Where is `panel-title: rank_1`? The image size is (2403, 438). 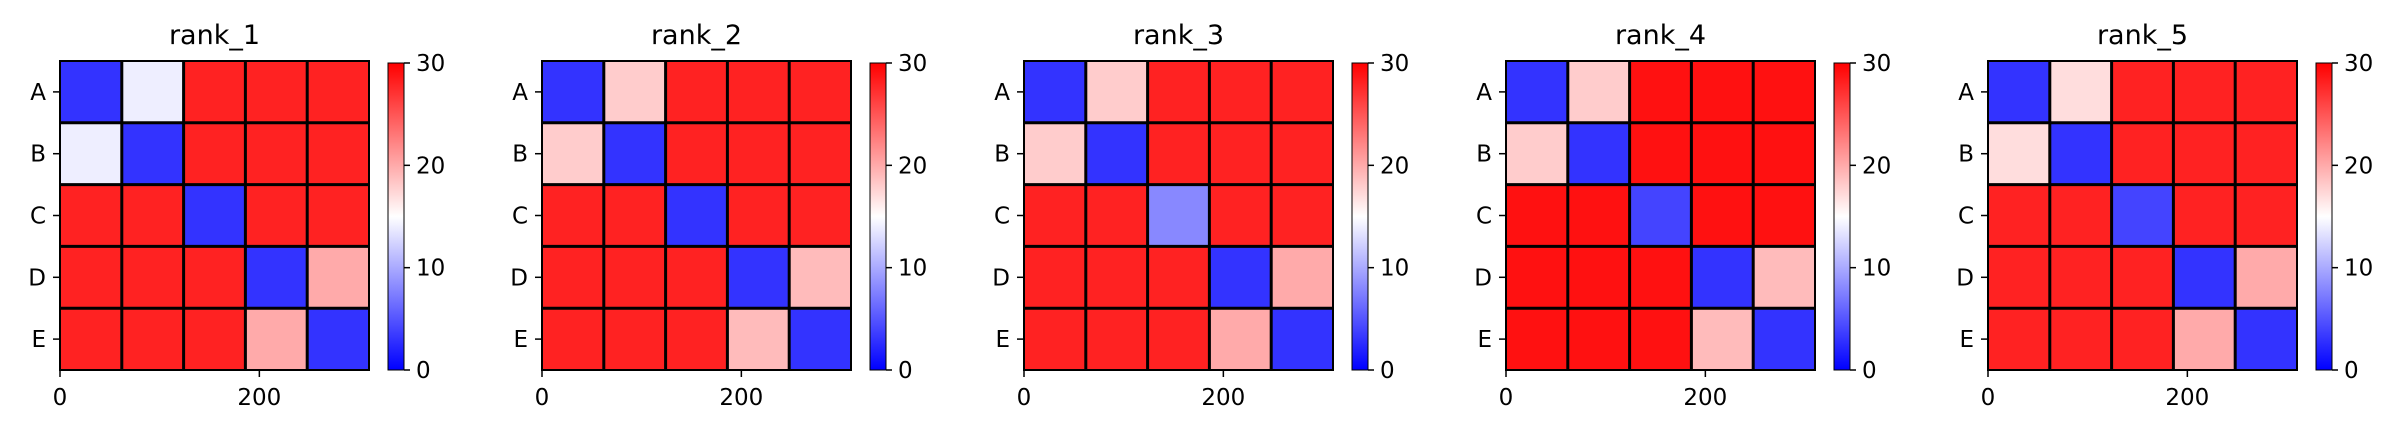 panel-title: rank_1 is located at coordinates (214, 35).